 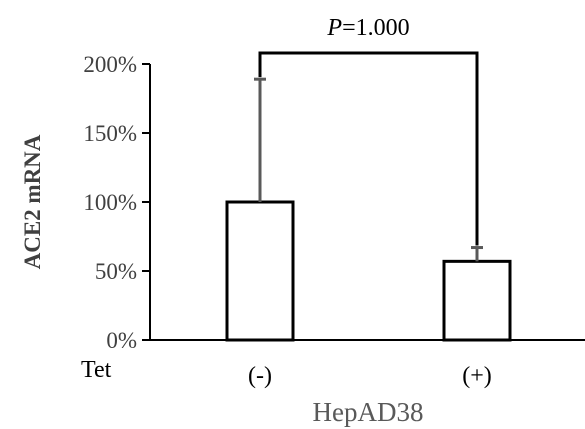 I want to click on p-value: =1.000, so click(x=376, y=28).